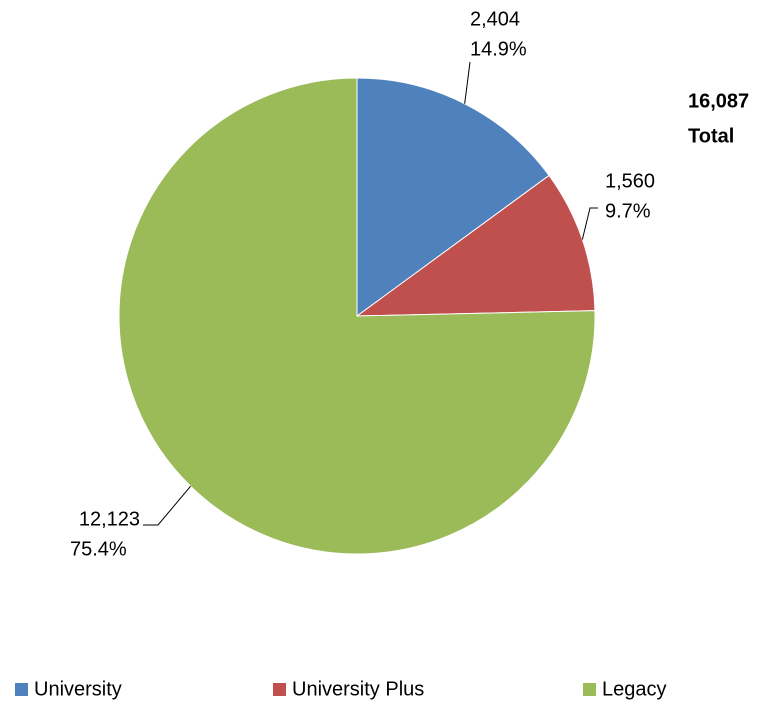  What do you see at coordinates (628, 211) in the screenshot?
I see `percent-label: 9.7%` at bounding box center [628, 211].